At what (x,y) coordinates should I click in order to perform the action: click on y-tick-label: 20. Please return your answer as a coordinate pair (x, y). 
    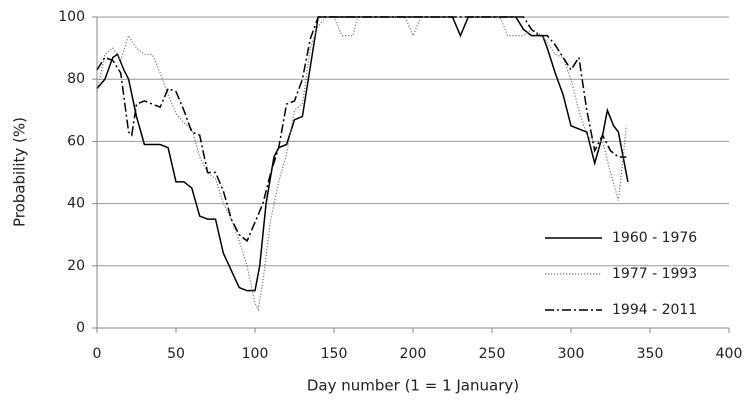
    Looking at the image, I should click on (76, 266).